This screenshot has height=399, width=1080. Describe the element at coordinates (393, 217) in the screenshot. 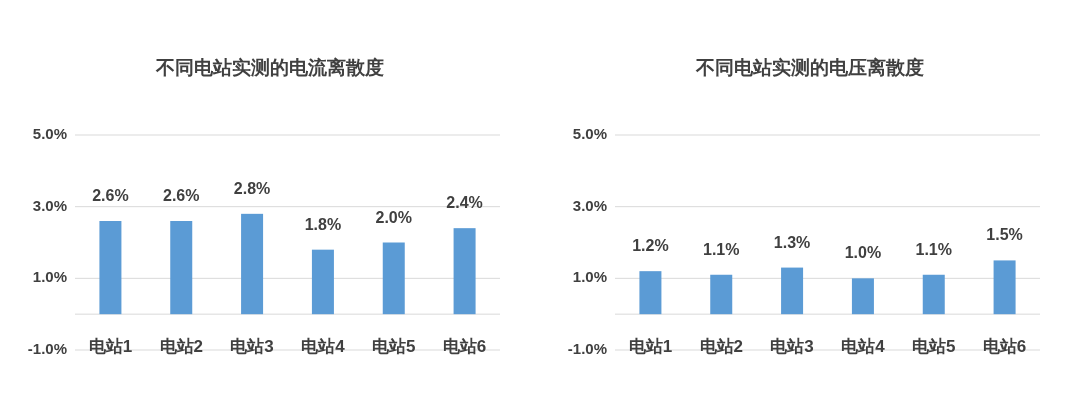

I see `data-label: 2.0%` at that location.